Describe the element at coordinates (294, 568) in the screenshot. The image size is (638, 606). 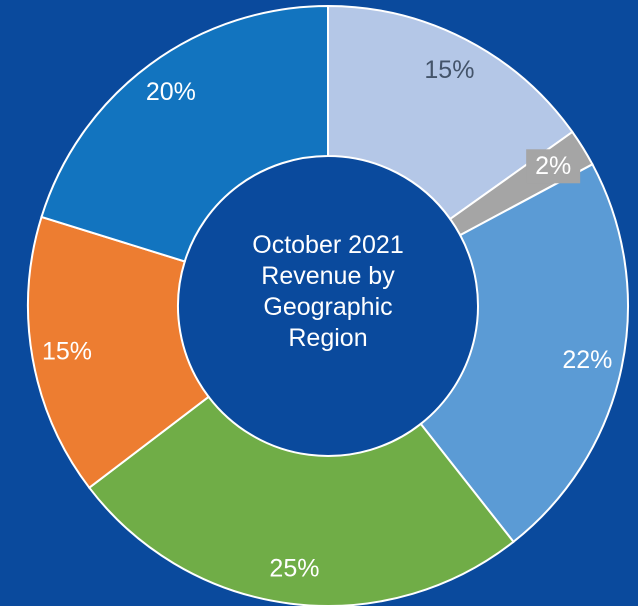
I see `data-label: 25%` at that location.